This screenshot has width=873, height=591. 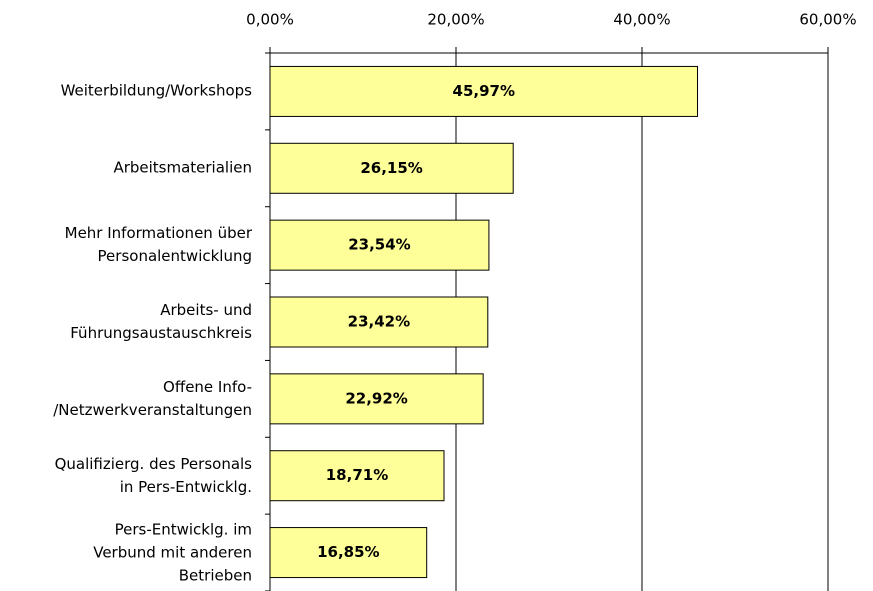 I want to click on data-label: 45,97%, so click(x=484, y=91).